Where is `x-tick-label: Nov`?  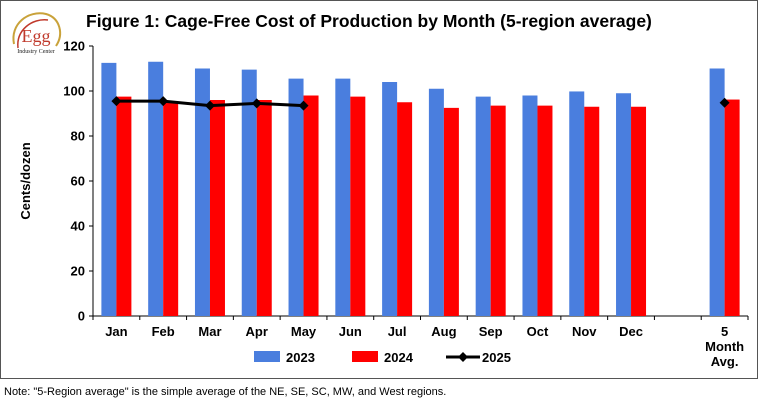 x-tick-label: Nov is located at coordinates (584, 331).